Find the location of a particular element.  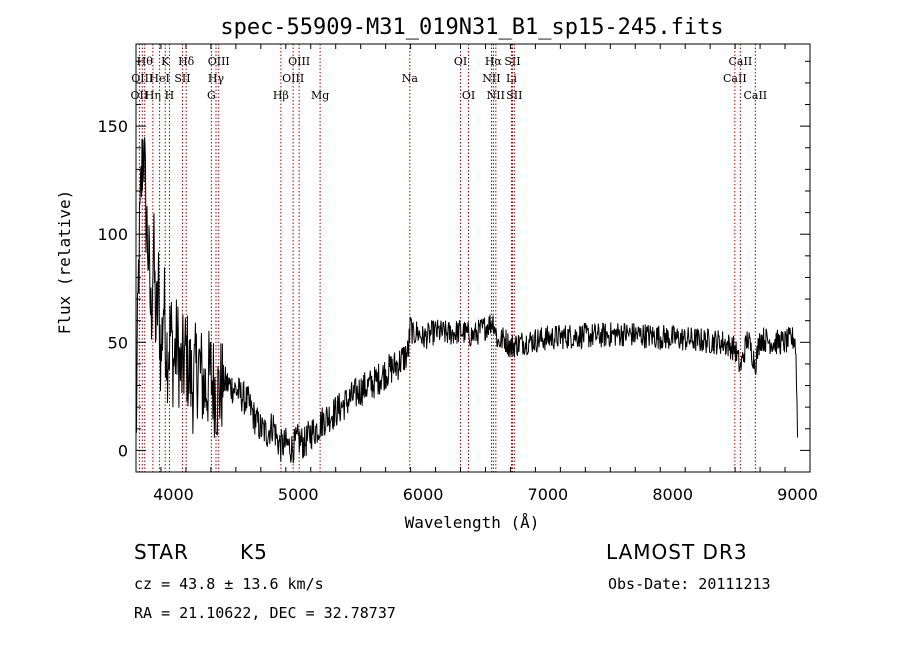

object-subclass: K5 is located at coordinates (254, 552).